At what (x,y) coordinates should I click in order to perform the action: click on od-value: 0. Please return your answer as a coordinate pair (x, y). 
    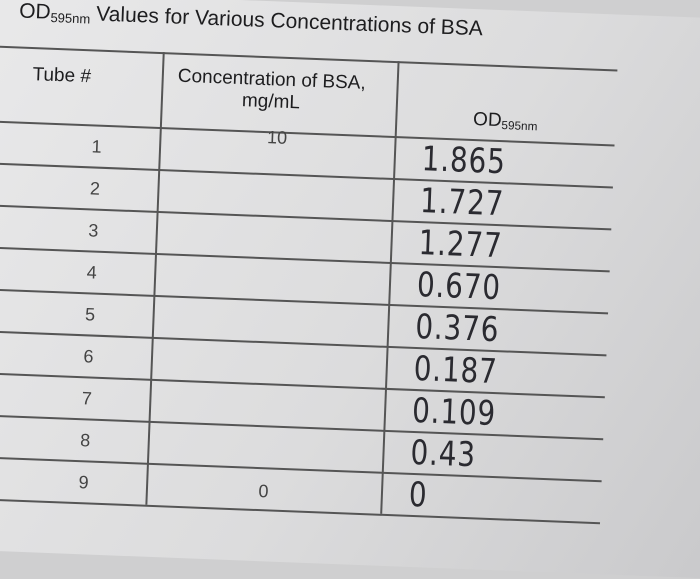
    Looking at the image, I should click on (418, 495).